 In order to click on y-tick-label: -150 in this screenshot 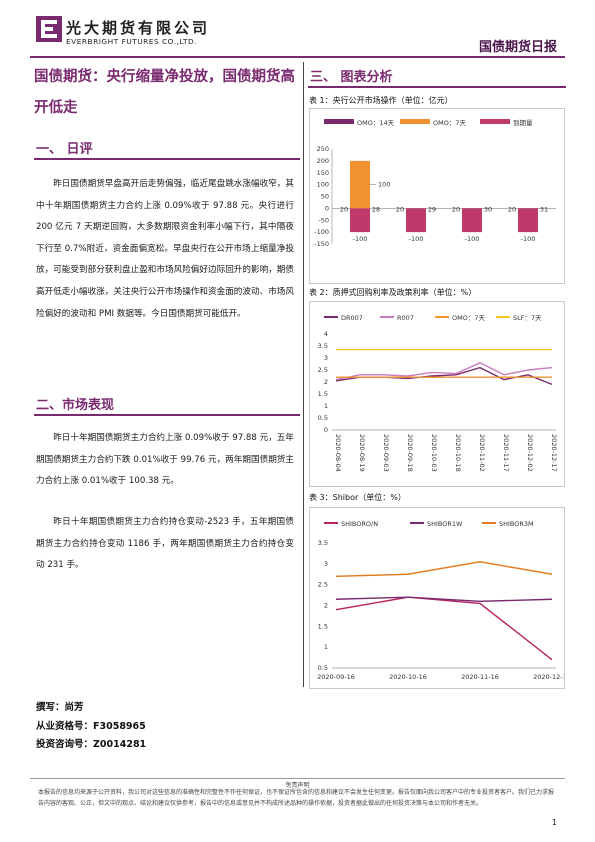, I will do `click(321, 244)`.